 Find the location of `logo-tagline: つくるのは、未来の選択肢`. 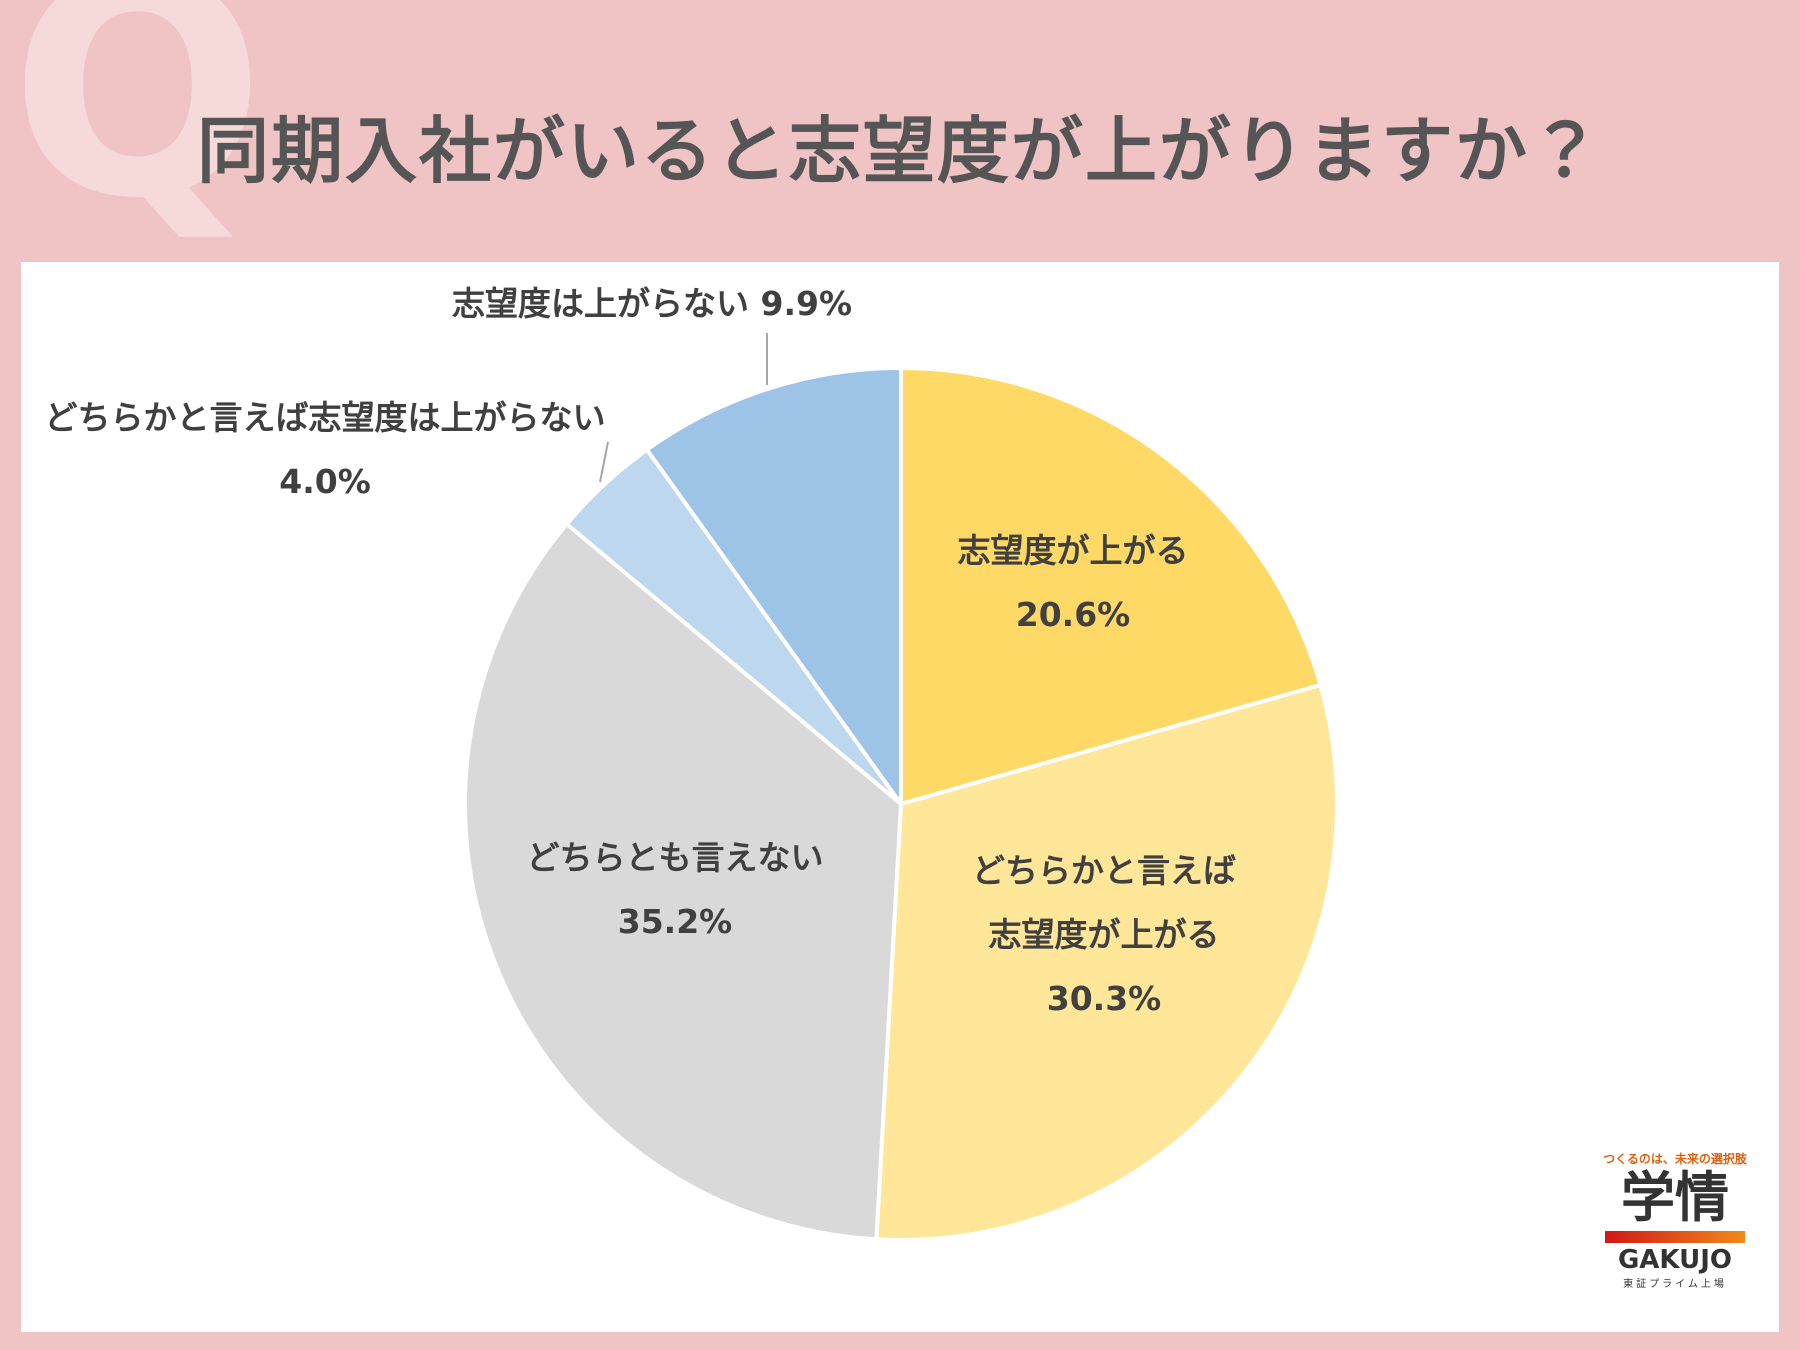

logo-tagline: つくるのは、未来の選択肢 is located at coordinates (1675, 1159).